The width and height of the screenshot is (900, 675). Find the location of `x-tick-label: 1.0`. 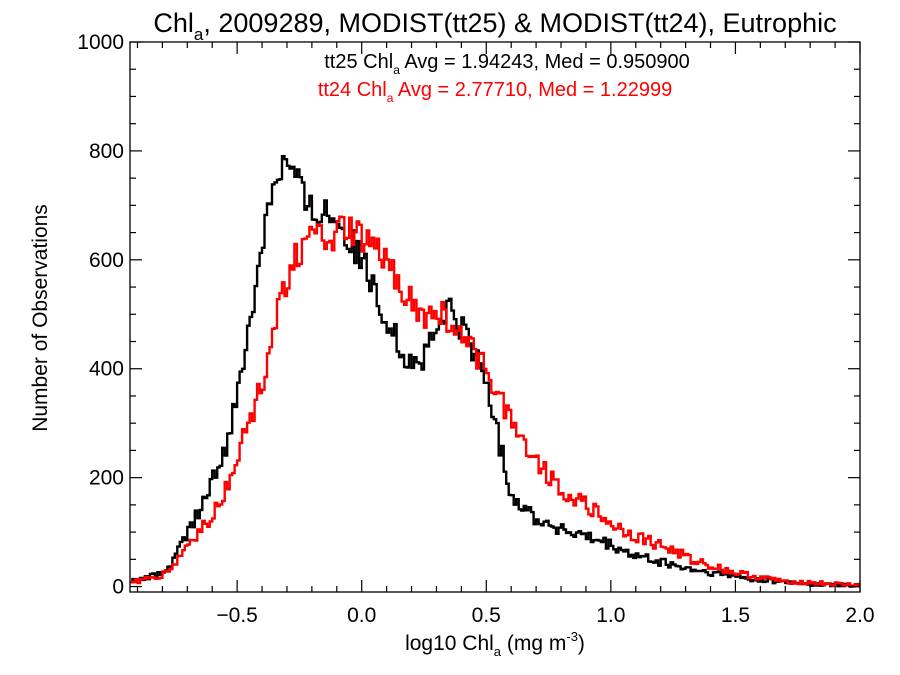

x-tick-label: 1.0 is located at coordinates (610, 615).